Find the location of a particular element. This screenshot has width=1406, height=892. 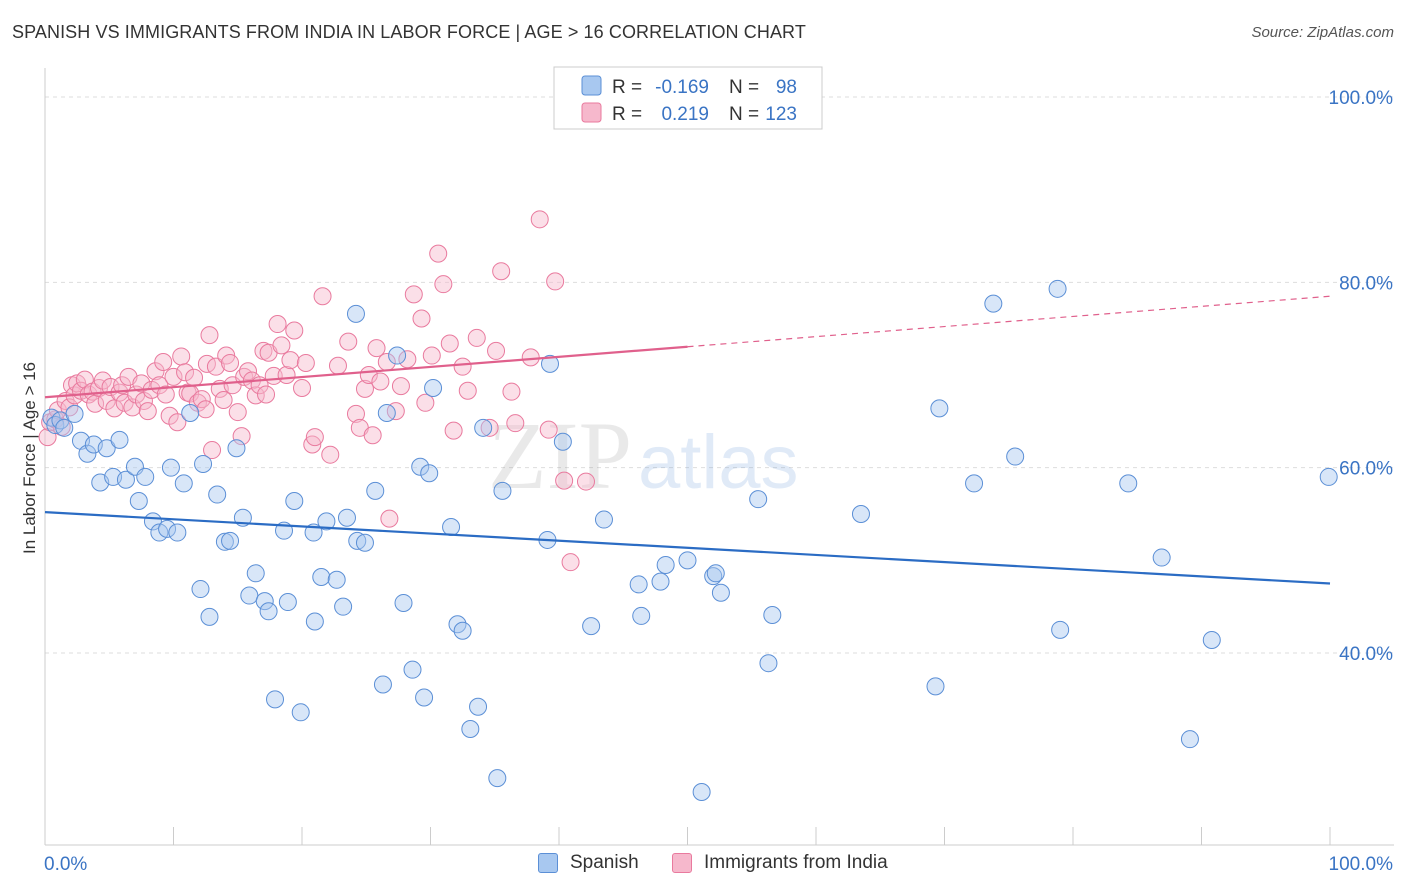

legend-bottom: Spanish Immigrants from India is located at coordinates (703, 865).